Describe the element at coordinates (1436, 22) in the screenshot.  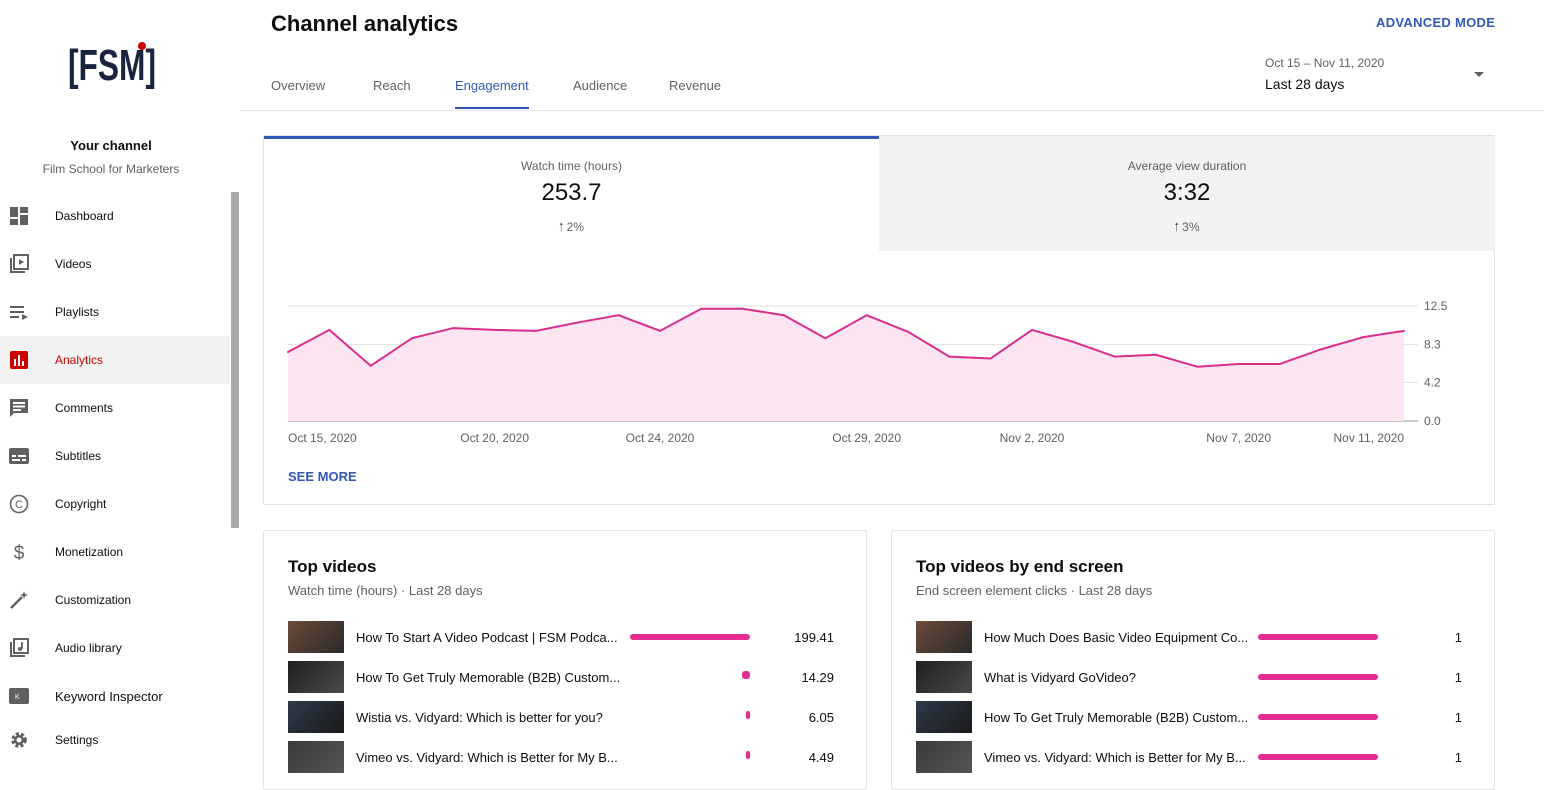
I see `advanced-mode-button: ADVANCED MODE` at that location.